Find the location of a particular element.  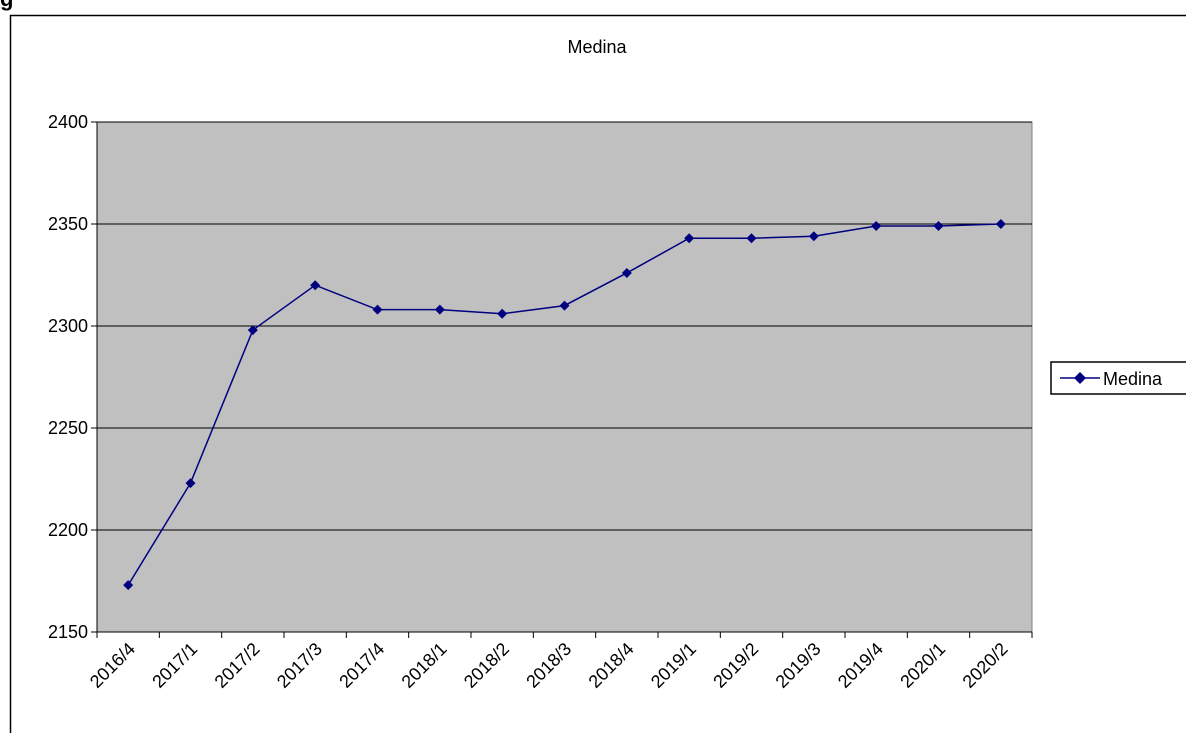

heading-fragment: g is located at coordinates (6, 6).